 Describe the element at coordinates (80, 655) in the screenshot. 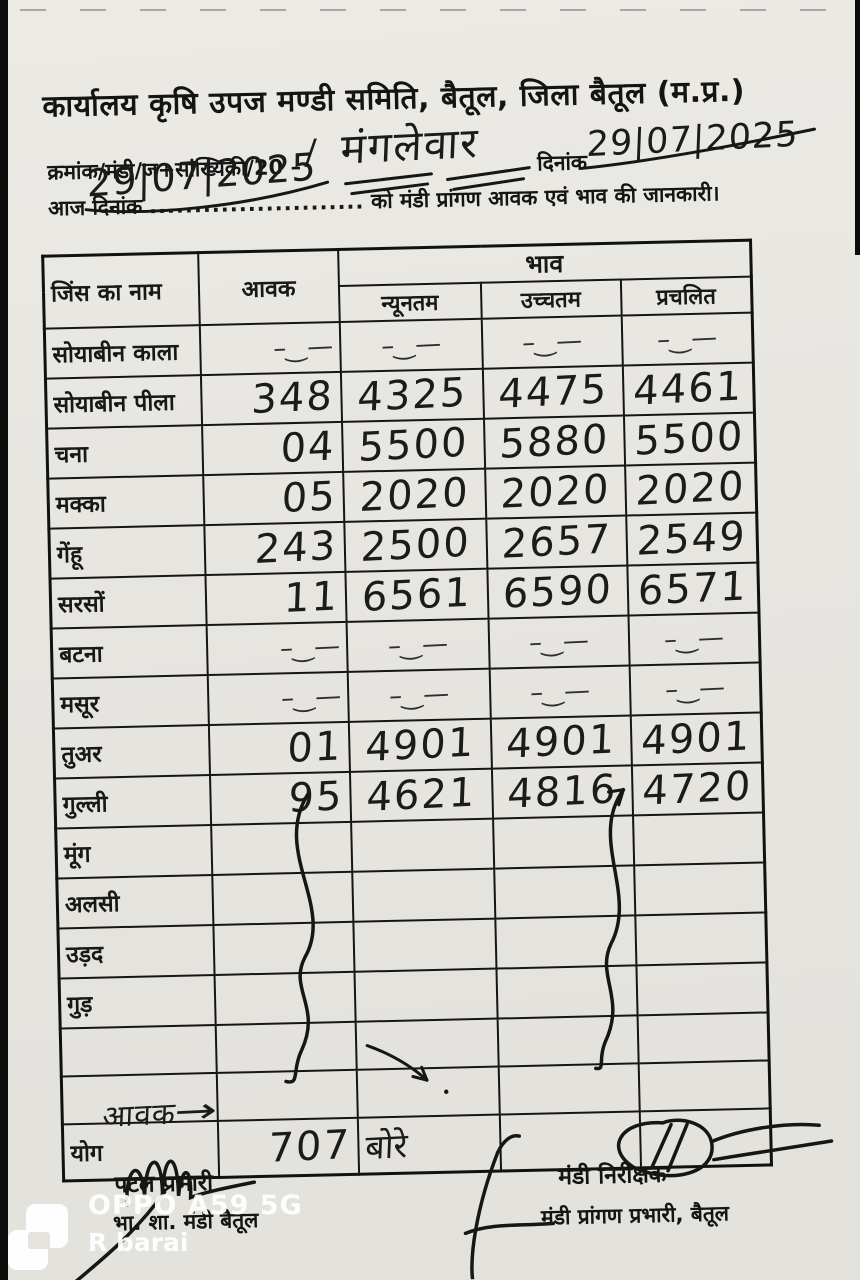

I see `commodity-label: बटना` at that location.